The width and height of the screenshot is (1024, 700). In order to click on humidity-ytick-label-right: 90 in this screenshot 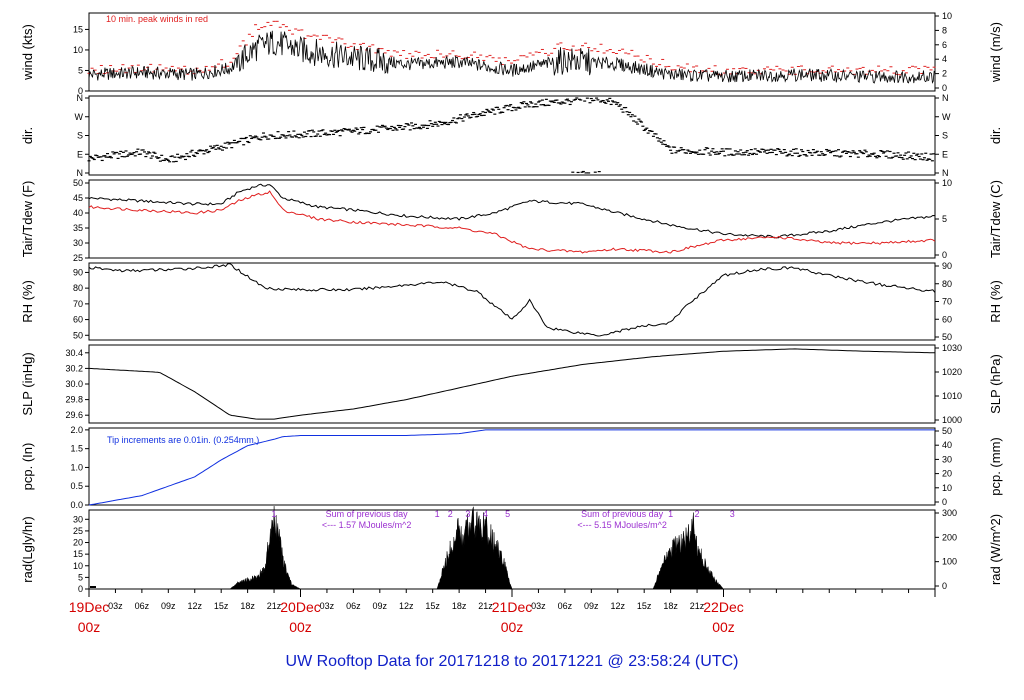, I will do `click(947, 266)`.